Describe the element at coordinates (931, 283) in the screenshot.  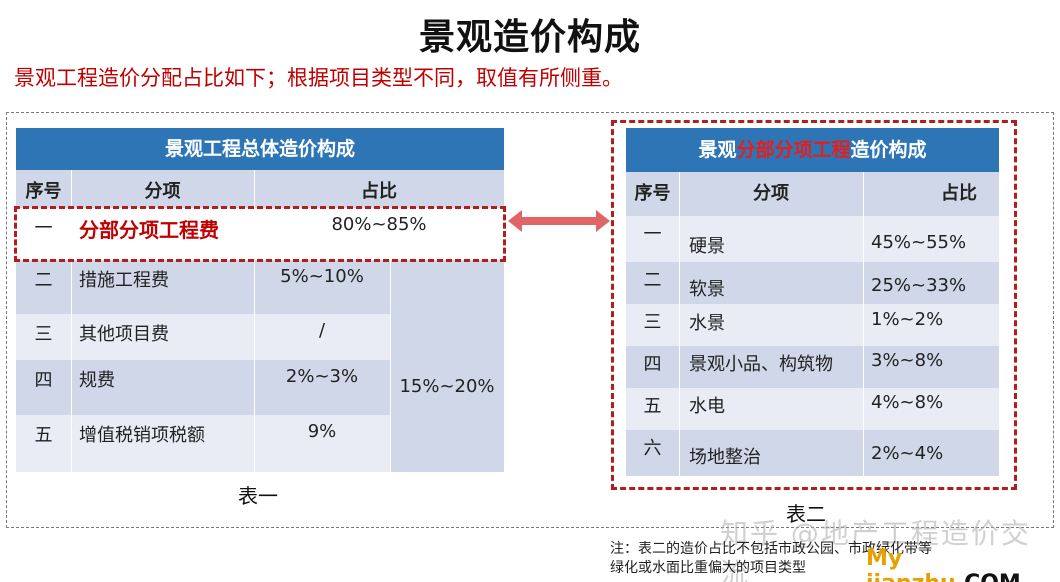
I see `table2-row2-ratio: 25%~33%` at that location.